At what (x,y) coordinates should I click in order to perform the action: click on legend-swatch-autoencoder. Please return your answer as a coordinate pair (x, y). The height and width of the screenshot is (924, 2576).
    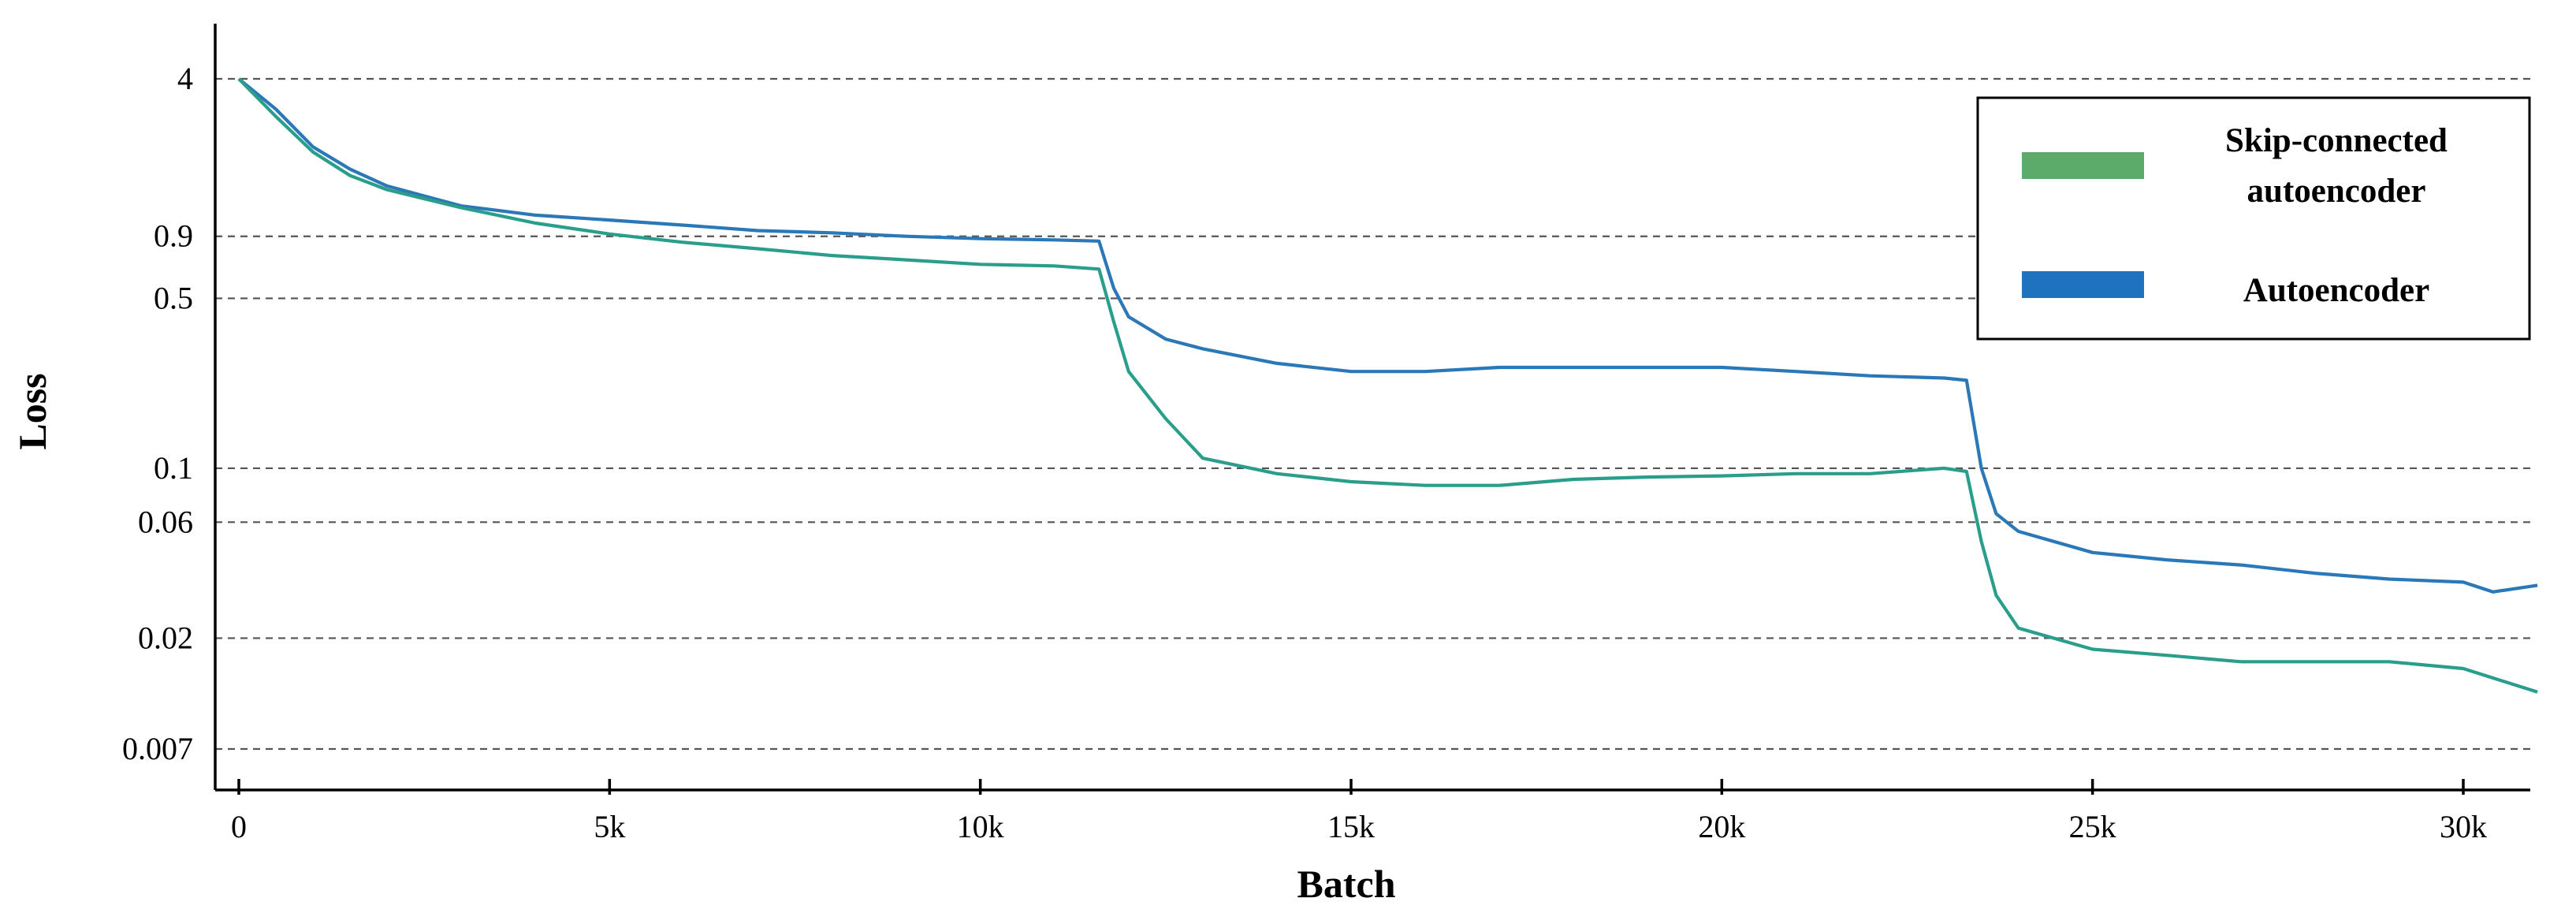
    Looking at the image, I should click on (2083, 284).